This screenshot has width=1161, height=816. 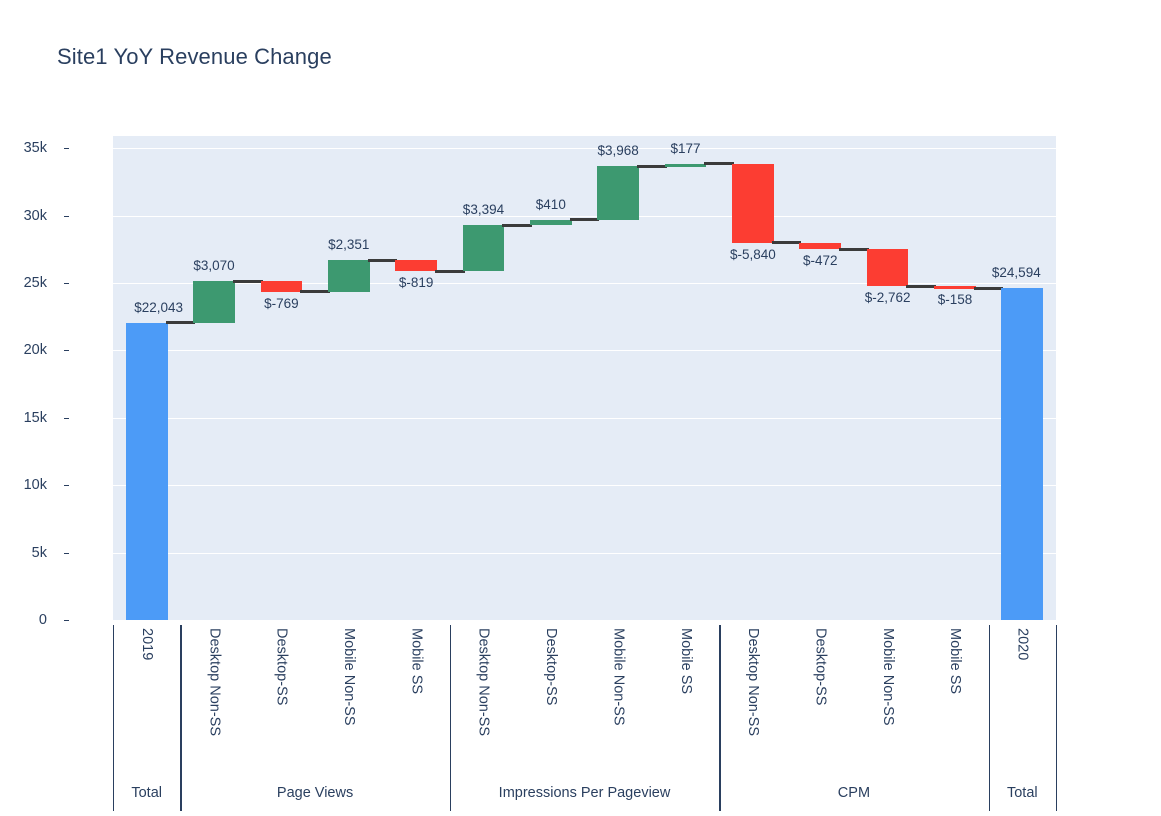 I want to click on x-axis-group-label: CPM, so click(x=854, y=793).